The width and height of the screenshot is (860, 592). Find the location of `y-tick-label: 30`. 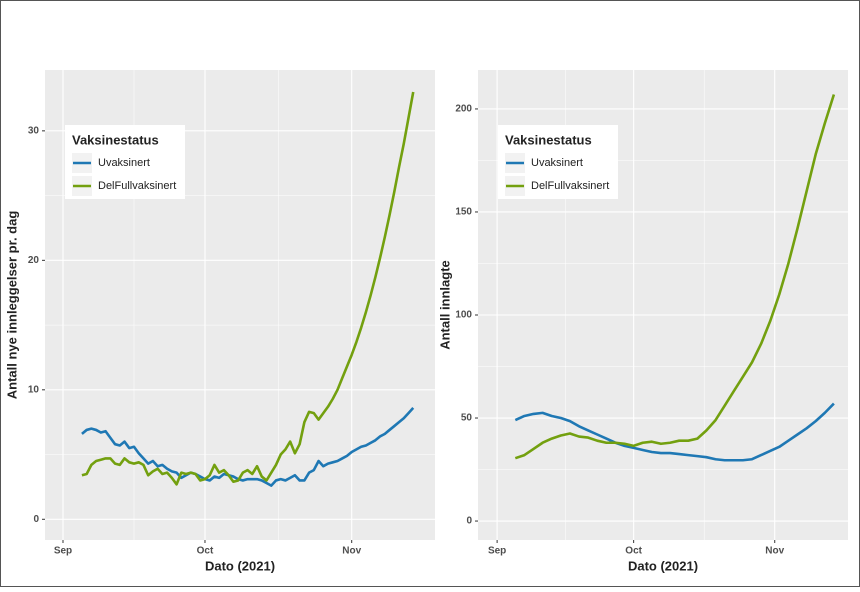

y-tick-label: 30 is located at coordinates (34, 130).